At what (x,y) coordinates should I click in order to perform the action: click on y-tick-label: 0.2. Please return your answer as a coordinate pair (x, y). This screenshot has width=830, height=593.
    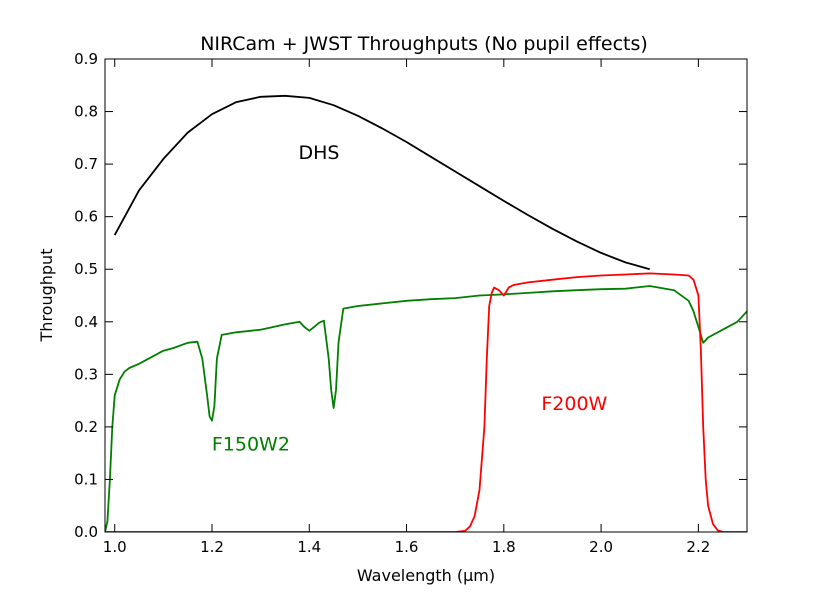
    Looking at the image, I should click on (86, 427).